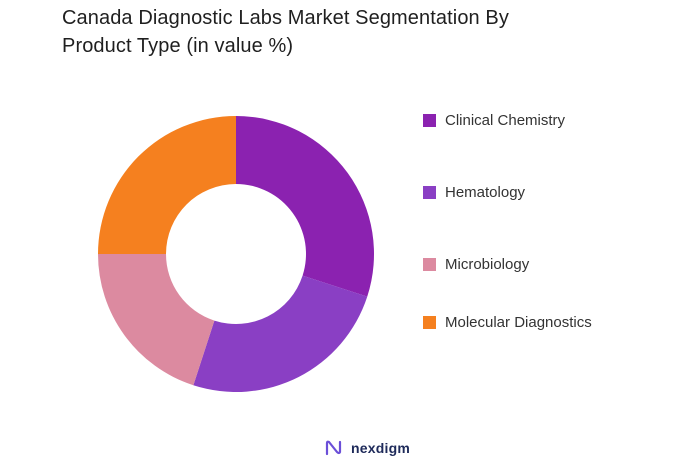 Image resolution: width=697 pixels, height=473 pixels. What do you see at coordinates (380, 448) in the screenshot?
I see `brand-name: nexdigm` at bounding box center [380, 448].